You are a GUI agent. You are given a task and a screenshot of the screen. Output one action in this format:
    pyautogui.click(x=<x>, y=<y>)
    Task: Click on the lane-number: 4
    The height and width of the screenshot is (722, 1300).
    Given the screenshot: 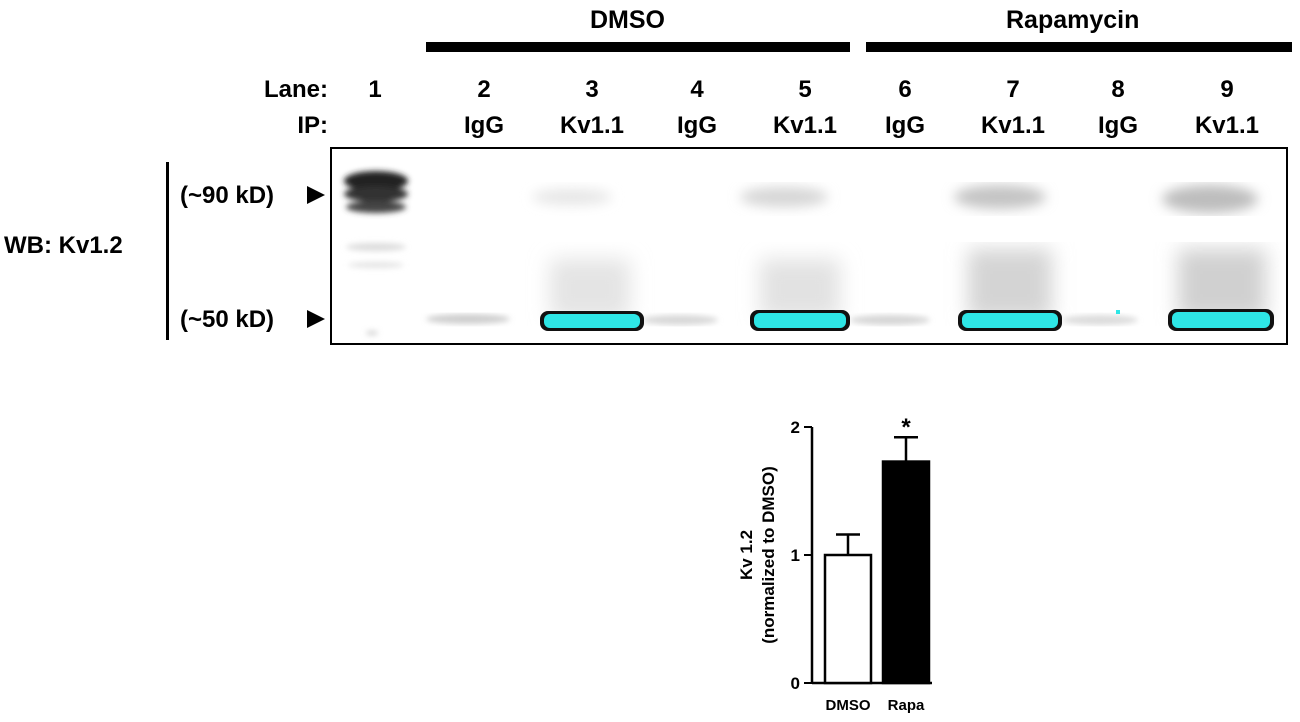 What is the action you would take?
    pyautogui.click(x=697, y=89)
    